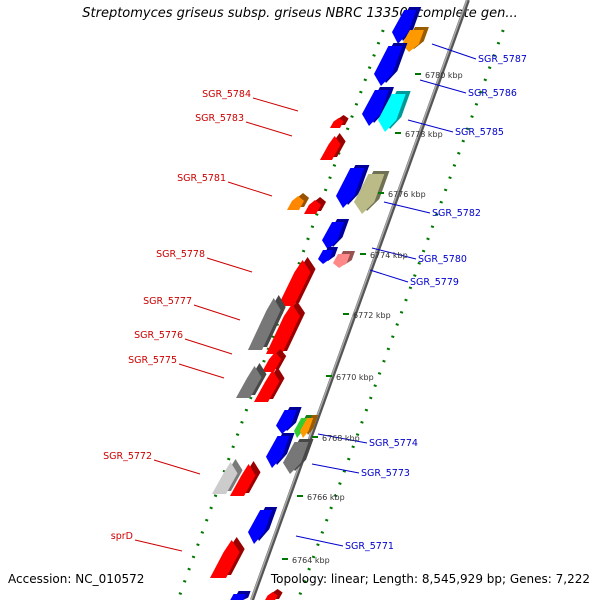 This screenshot has height=600, width=600. I want to click on scale-label: 6772 kbp, so click(372, 315).